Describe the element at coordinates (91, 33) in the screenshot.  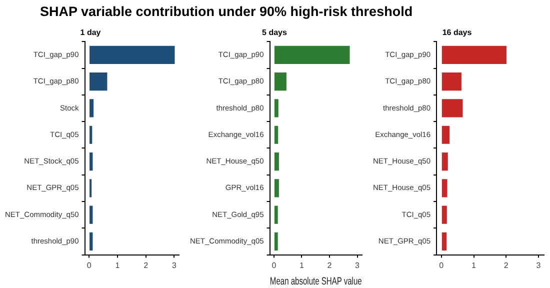
I see `chart-subtitle: 1 day` at that location.